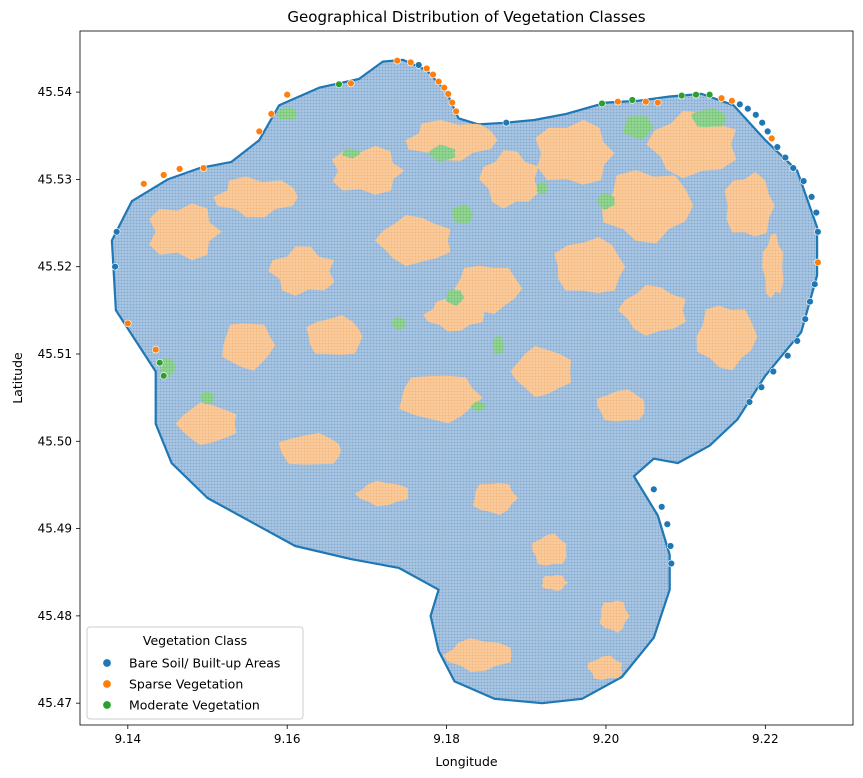  I want to click on y-tick-label: 45.48, so click(55, 616).